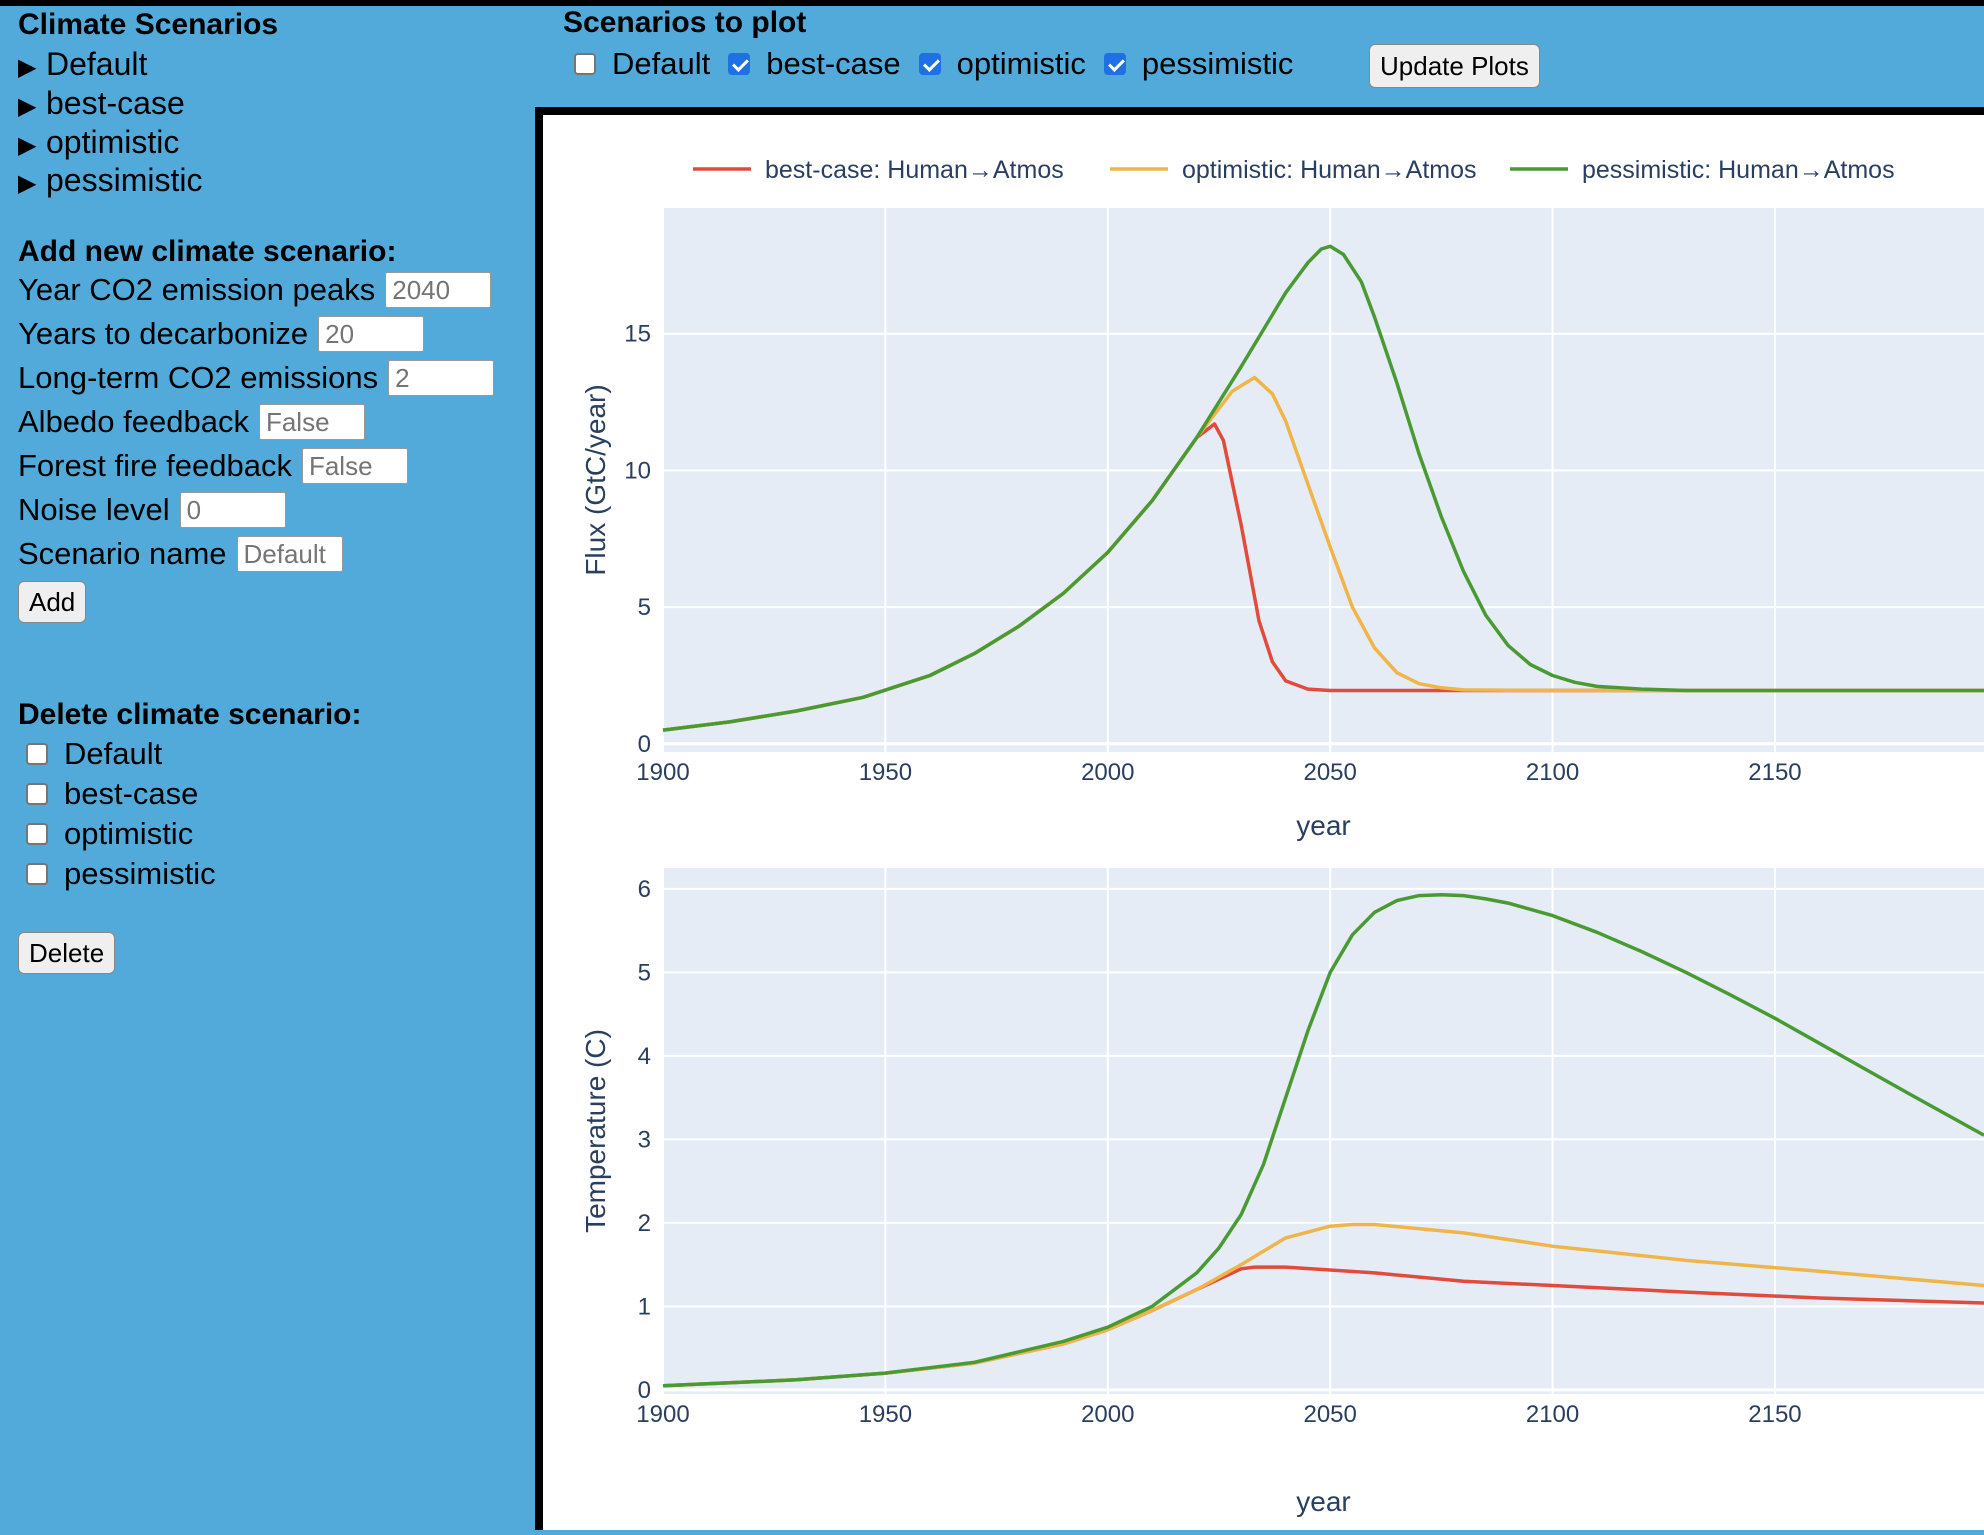 The height and width of the screenshot is (1535, 1984). I want to click on y-tick-label: 3, so click(644, 1139).